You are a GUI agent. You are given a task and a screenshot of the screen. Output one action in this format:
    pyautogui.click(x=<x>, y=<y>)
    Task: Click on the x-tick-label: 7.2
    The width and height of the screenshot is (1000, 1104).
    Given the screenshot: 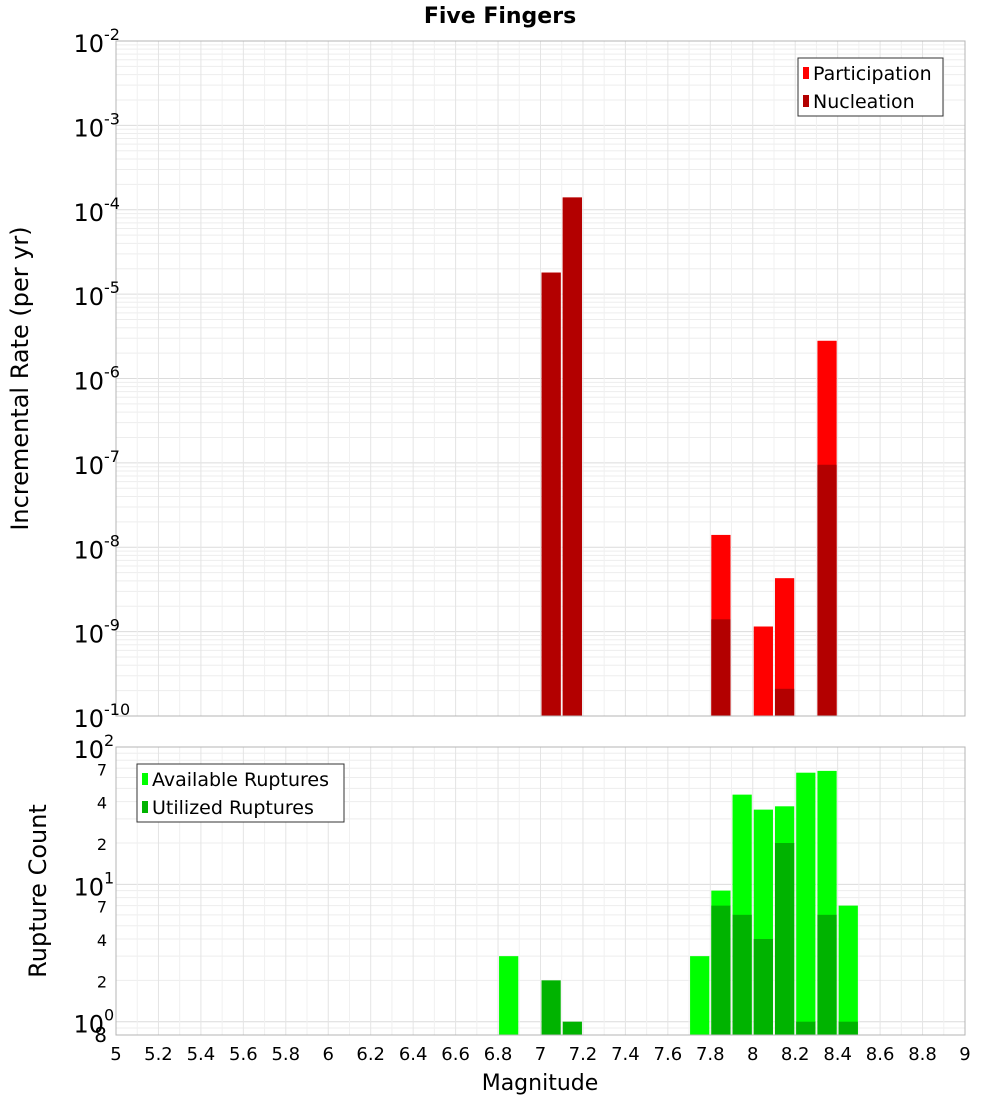 What is the action you would take?
    pyautogui.click(x=583, y=1054)
    